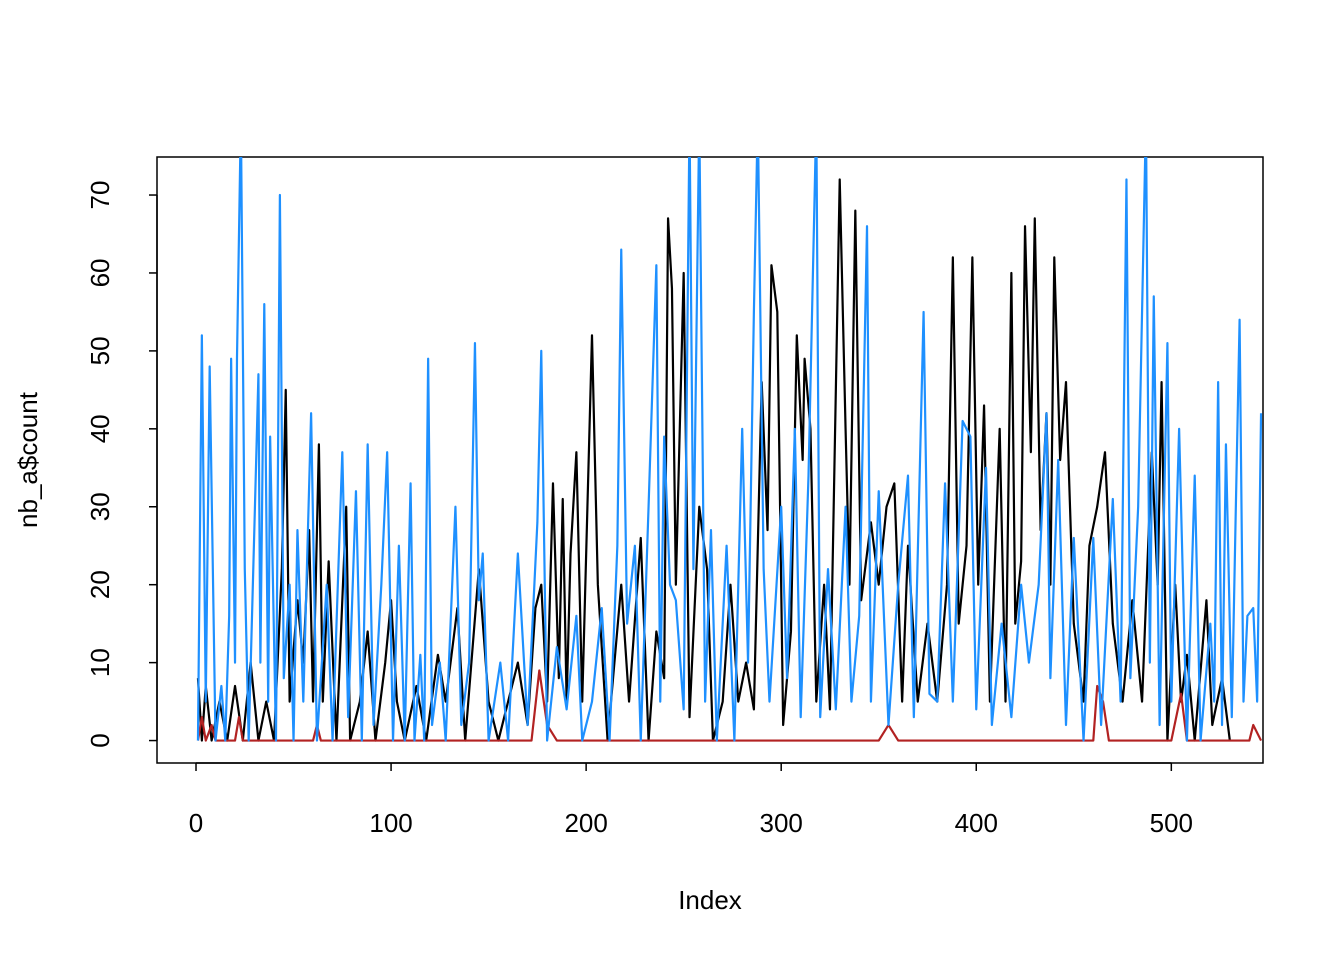 This screenshot has width=1344, height=960. What do you see at coordinates (100, 506) in the screenshot?
I see `y-tick-label: 30` at bounding box center [100, 506].